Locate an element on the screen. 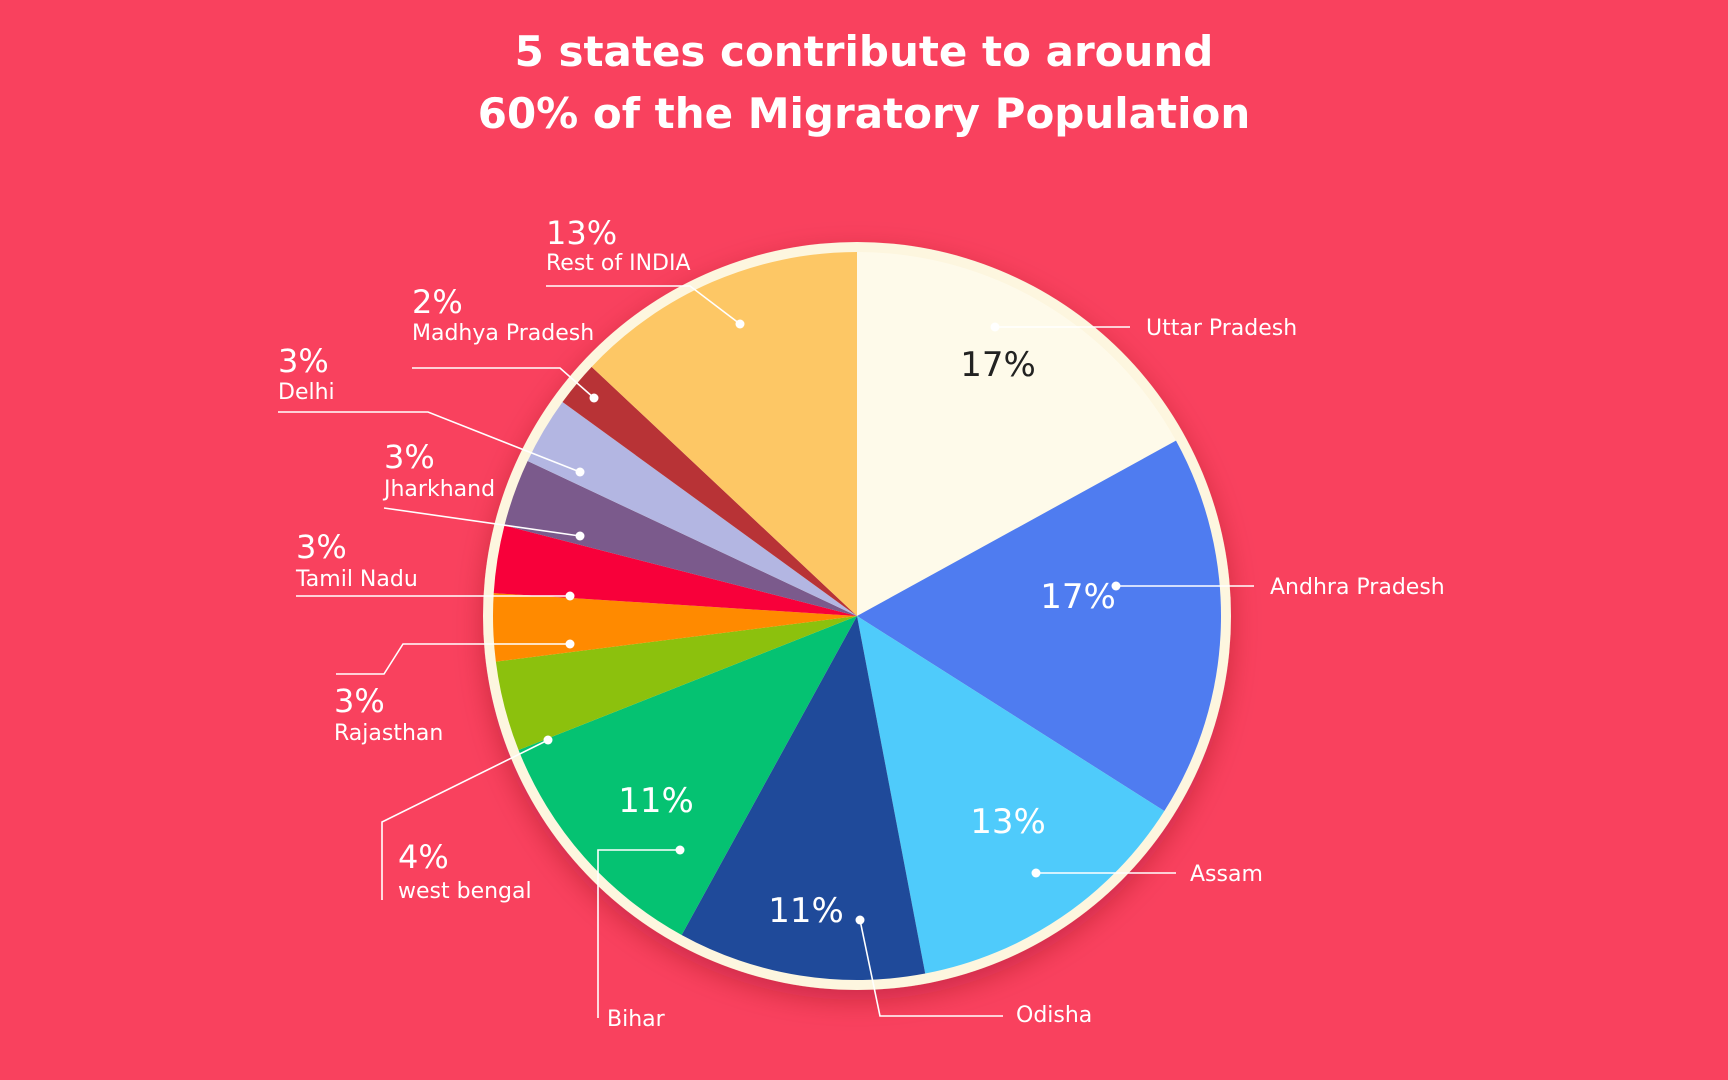 The height and width of the screenshot is (1080, 1728). slice-percent-rajasthan: 3% is located at coordinates (359, 701).